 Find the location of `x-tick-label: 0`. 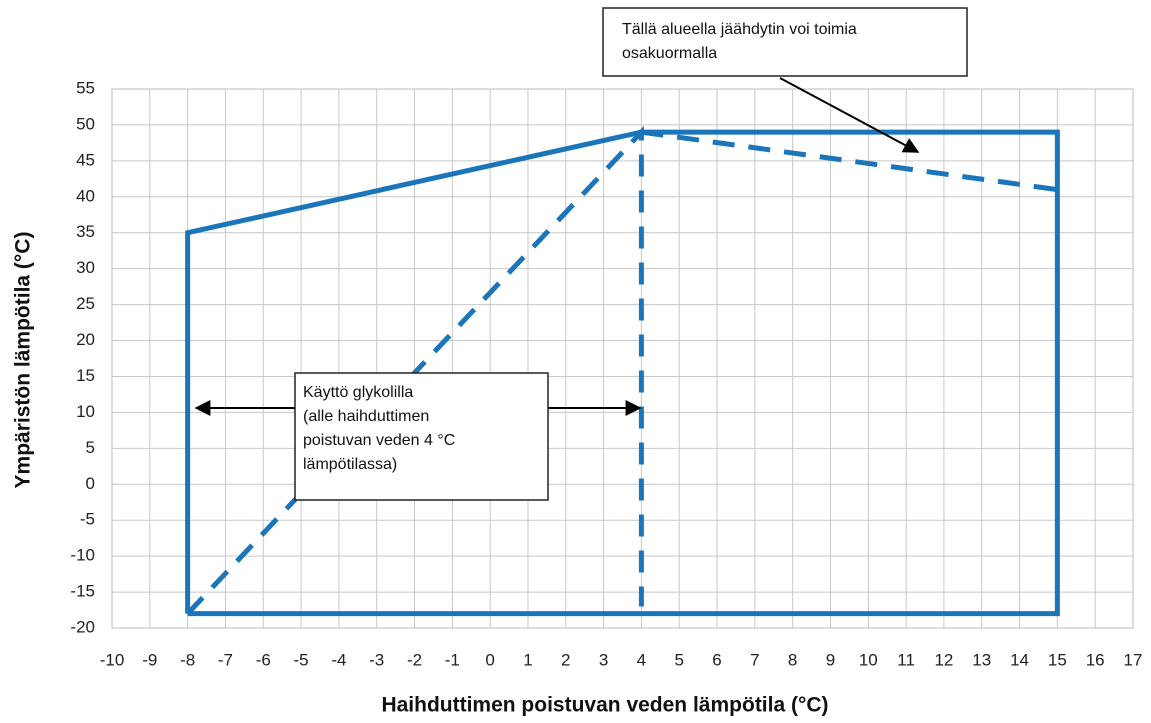

x-tick-label: 0 is located at coordinates (489, 659).